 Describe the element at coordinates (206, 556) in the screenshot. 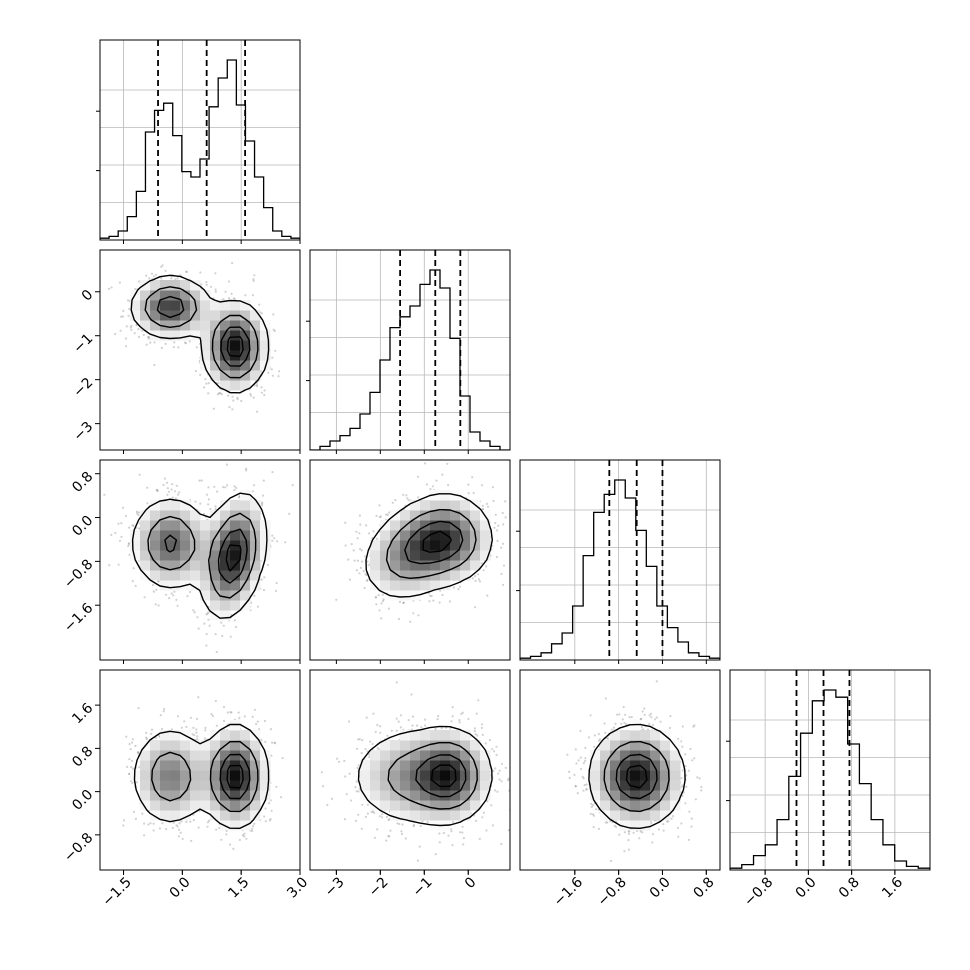

I see `contour-line` at that location.